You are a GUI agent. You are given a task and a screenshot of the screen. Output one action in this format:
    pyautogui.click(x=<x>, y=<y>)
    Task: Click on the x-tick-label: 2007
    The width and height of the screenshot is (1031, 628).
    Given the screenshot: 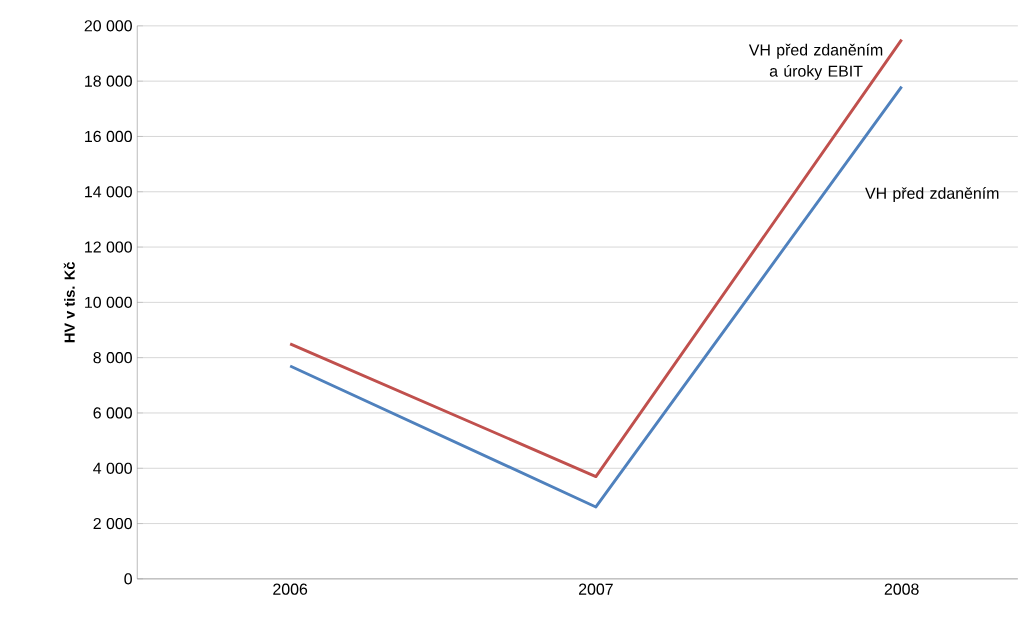 What is the action you would take?
    pyautogui.click(x=596, y=589)
    